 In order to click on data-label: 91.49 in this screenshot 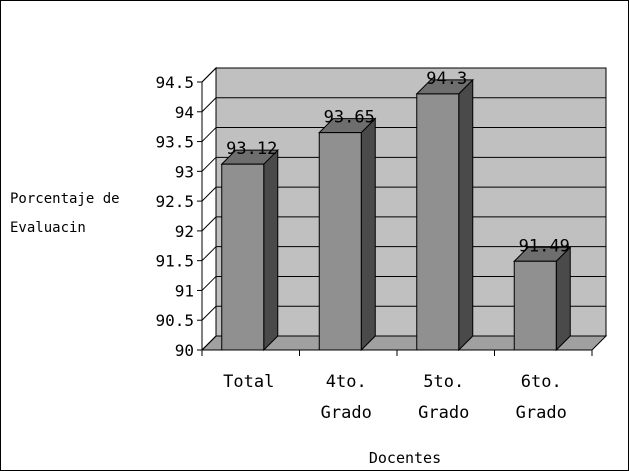, I will do `click(544, 246)`.